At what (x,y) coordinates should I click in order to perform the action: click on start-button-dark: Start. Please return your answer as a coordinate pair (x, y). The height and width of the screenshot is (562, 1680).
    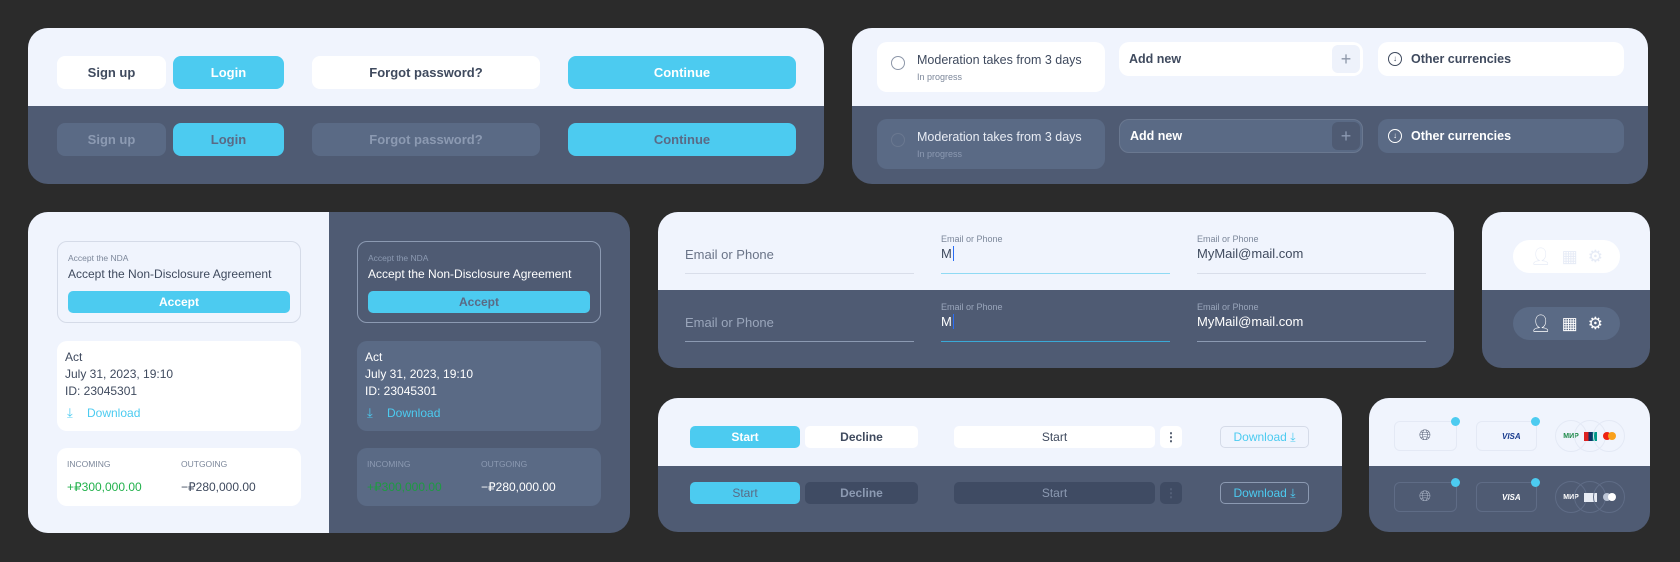
    Looking at the image, I should click on (745, 493).